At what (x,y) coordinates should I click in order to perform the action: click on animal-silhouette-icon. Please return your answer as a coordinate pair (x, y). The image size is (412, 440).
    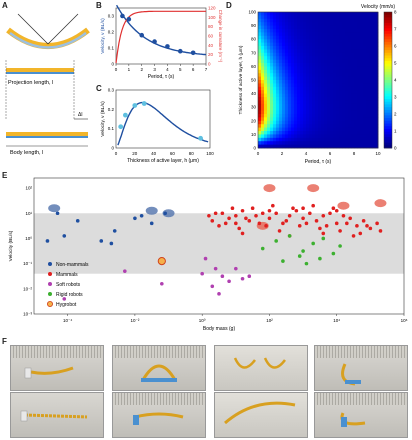
    Looking at the image, I should click on (168, 213).